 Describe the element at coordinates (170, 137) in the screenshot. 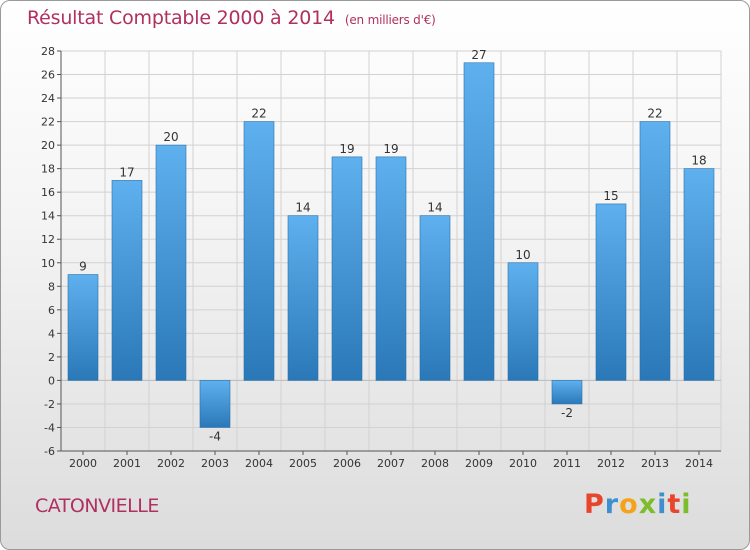

I see `data-label: 20` at that location.